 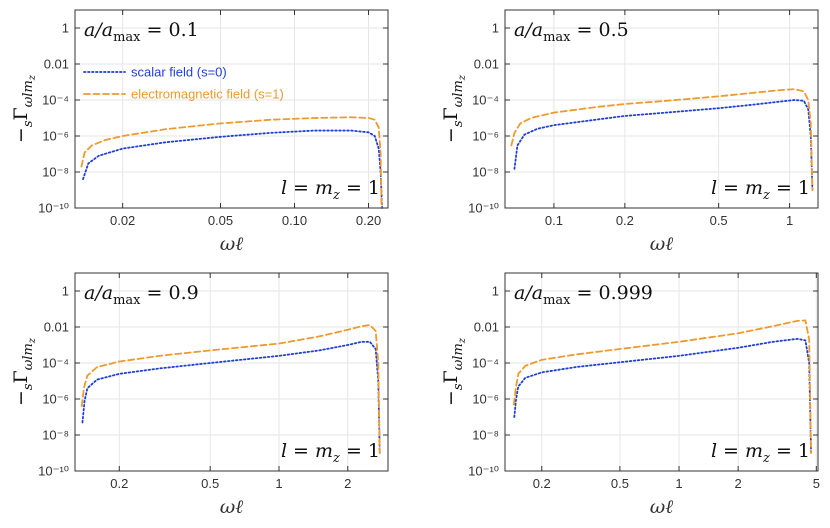 What do you see at coordinates (220, 220) in the screenshot?
I see `x-tick-label: 0.05` at bounding box center [220, 220].